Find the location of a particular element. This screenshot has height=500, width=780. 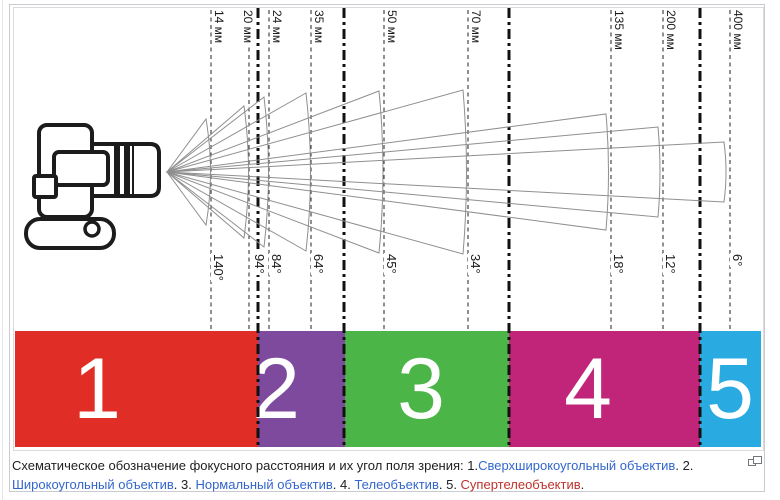

angle-label-45°: 45° is located at coordinates (391, 264).